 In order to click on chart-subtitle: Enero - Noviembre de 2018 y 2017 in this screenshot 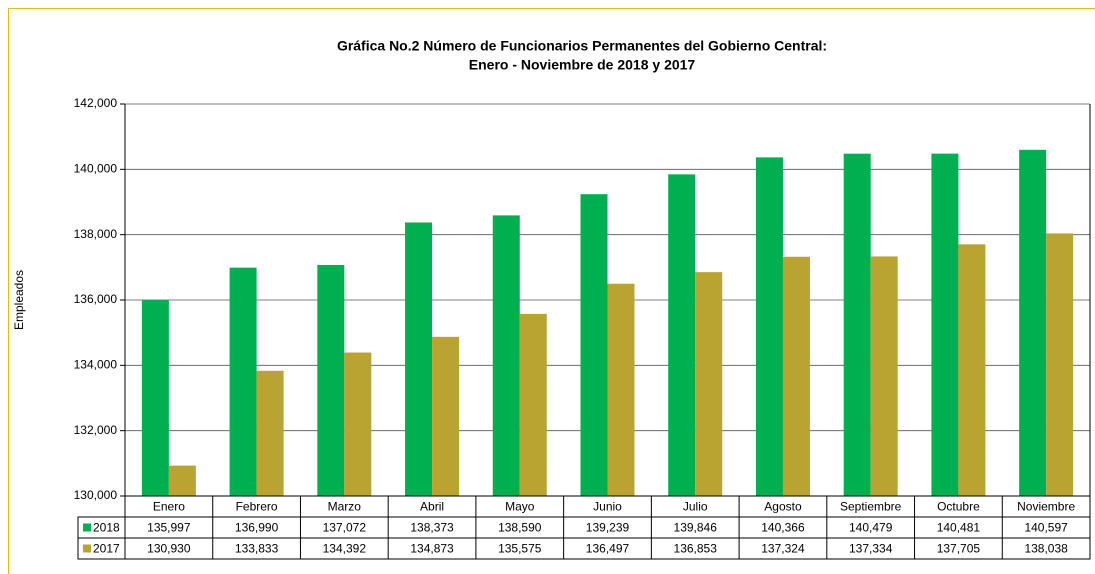, I will do `click(582, 65)`.